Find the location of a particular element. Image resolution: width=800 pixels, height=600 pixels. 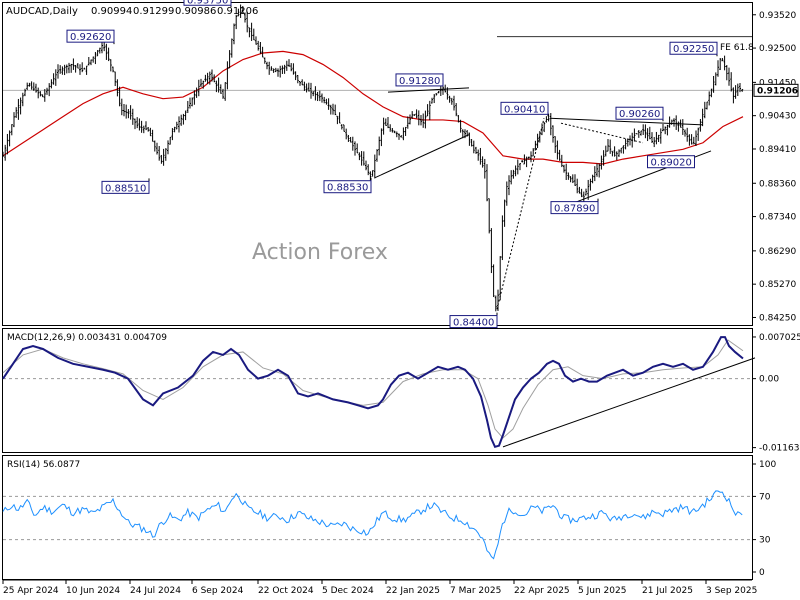

price-y-tick-label: 0.90430 is located at coordinates (777, 117).